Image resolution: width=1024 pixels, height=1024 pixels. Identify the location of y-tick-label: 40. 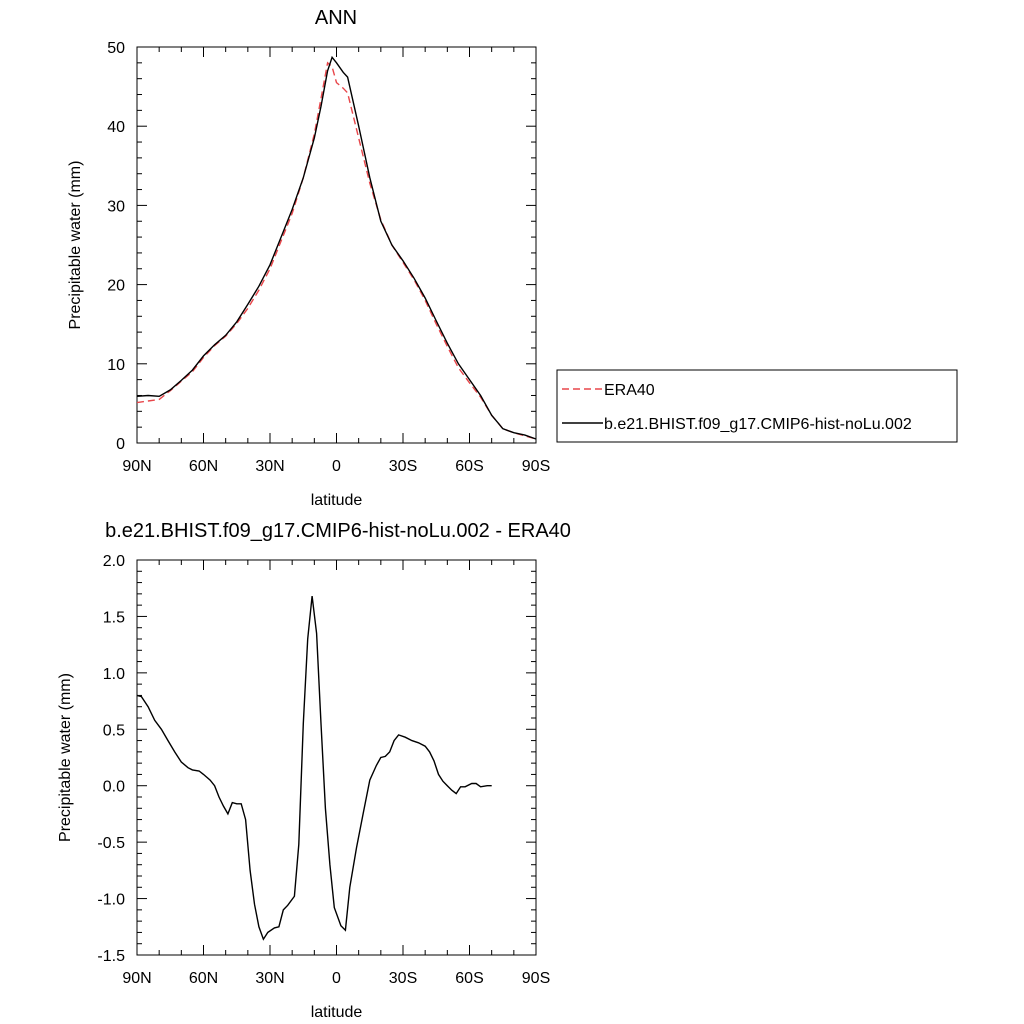
(116, 127).